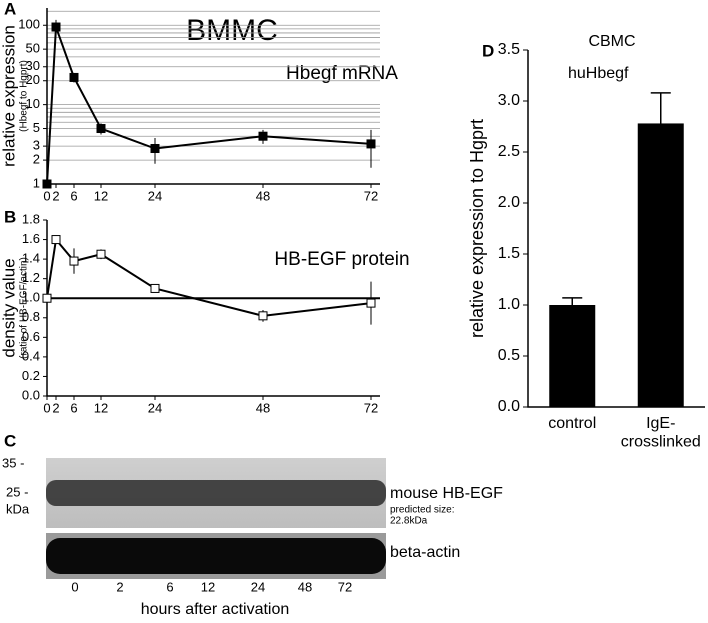 The image size is (708, 623). What do you see at coordinates (215, 609) in the screenshot?
I see `x-axis-label: hours after activation` at bounding box center [215, 609].